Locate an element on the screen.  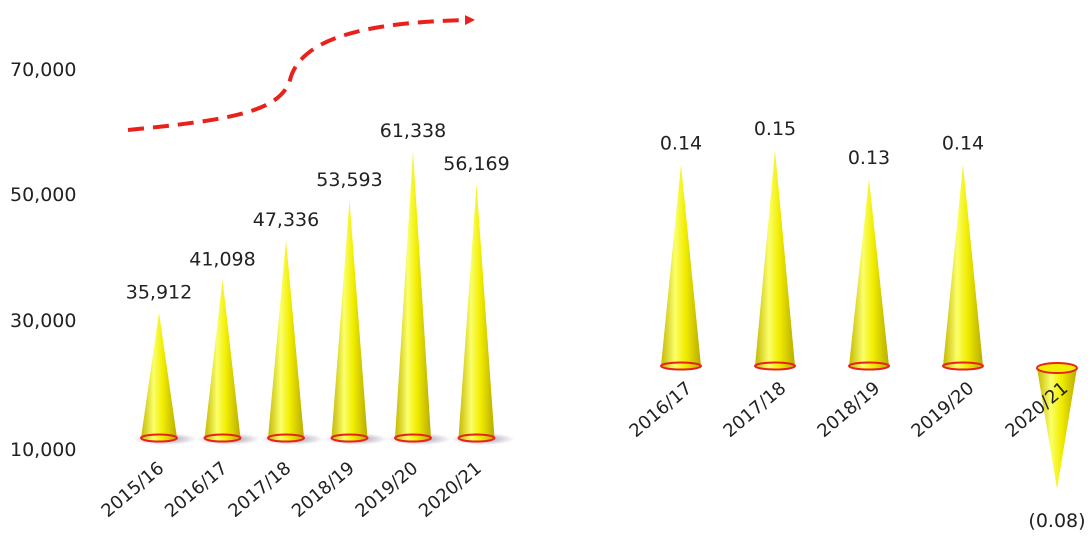
right-data-label: 0.15 is located at coordinates (775, 129).